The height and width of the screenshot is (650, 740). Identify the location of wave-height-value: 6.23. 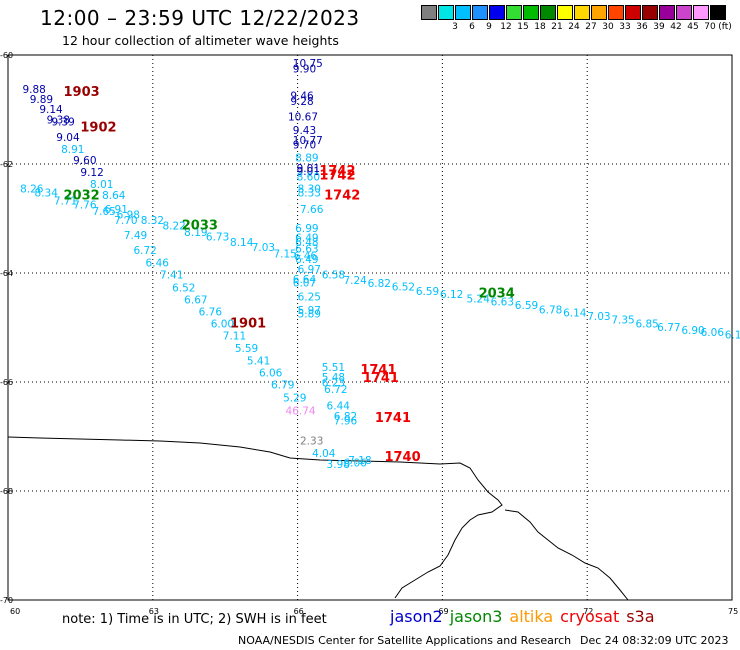
(333, 383).